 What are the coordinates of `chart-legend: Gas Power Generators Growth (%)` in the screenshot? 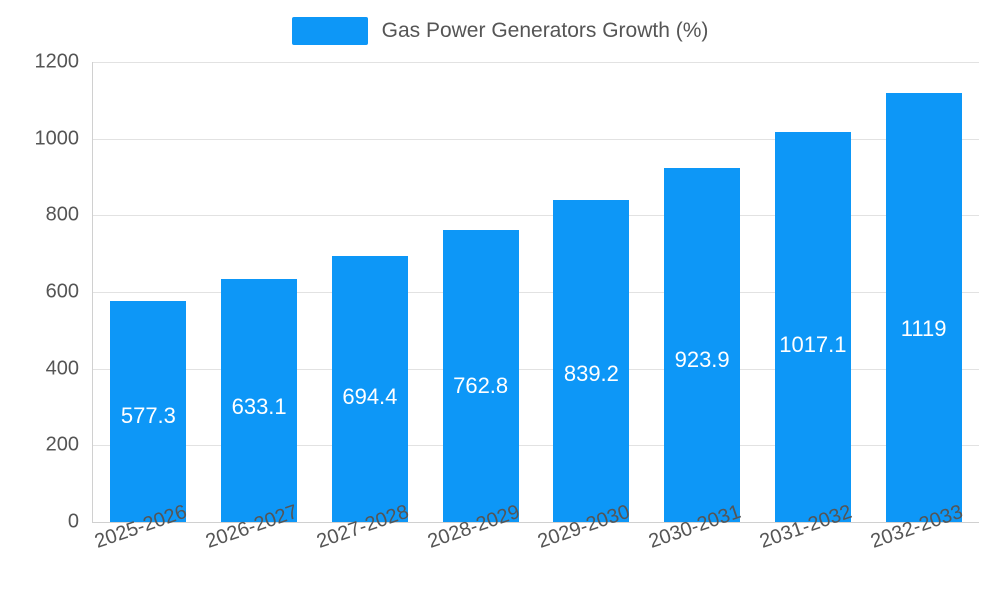 It's located at (500, 31).